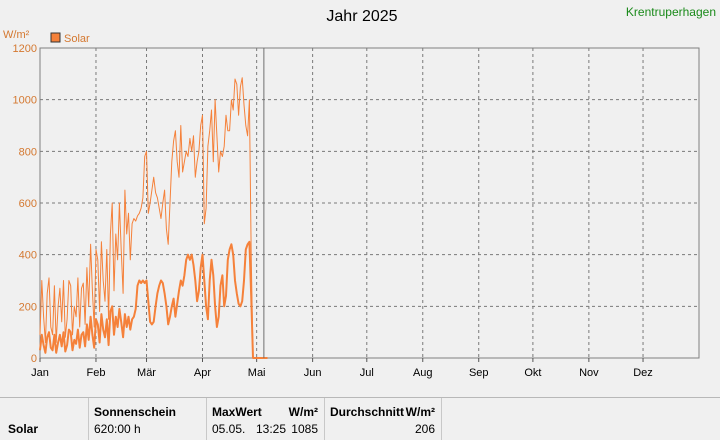  I want to click on average-cell: Durchschnitt W/m² 206, so click(383, 419).